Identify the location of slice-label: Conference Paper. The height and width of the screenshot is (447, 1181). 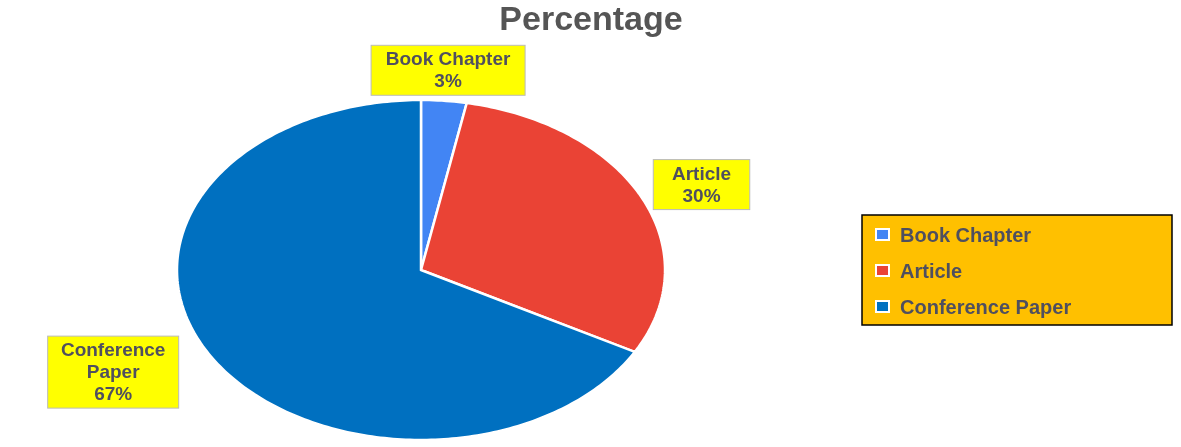
(113, 361).